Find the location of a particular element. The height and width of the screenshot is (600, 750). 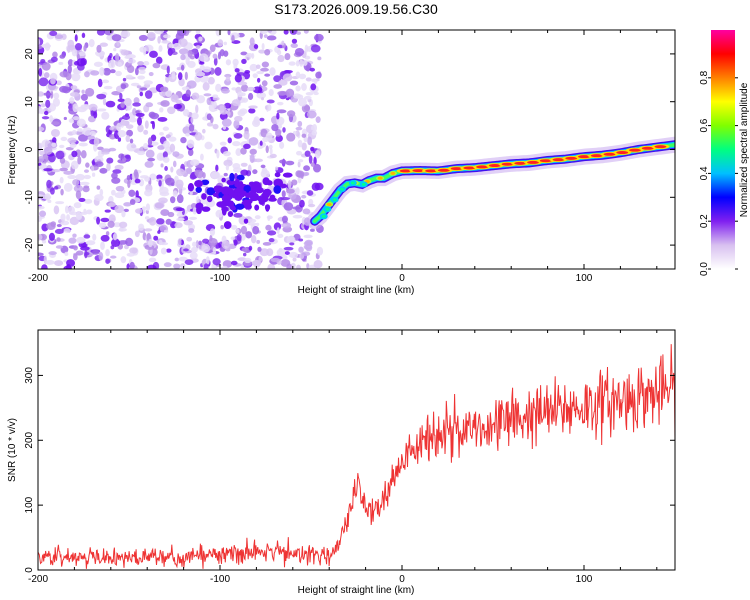

colorbar-tick-label: 0.4 is located at coordinates (704, 173).